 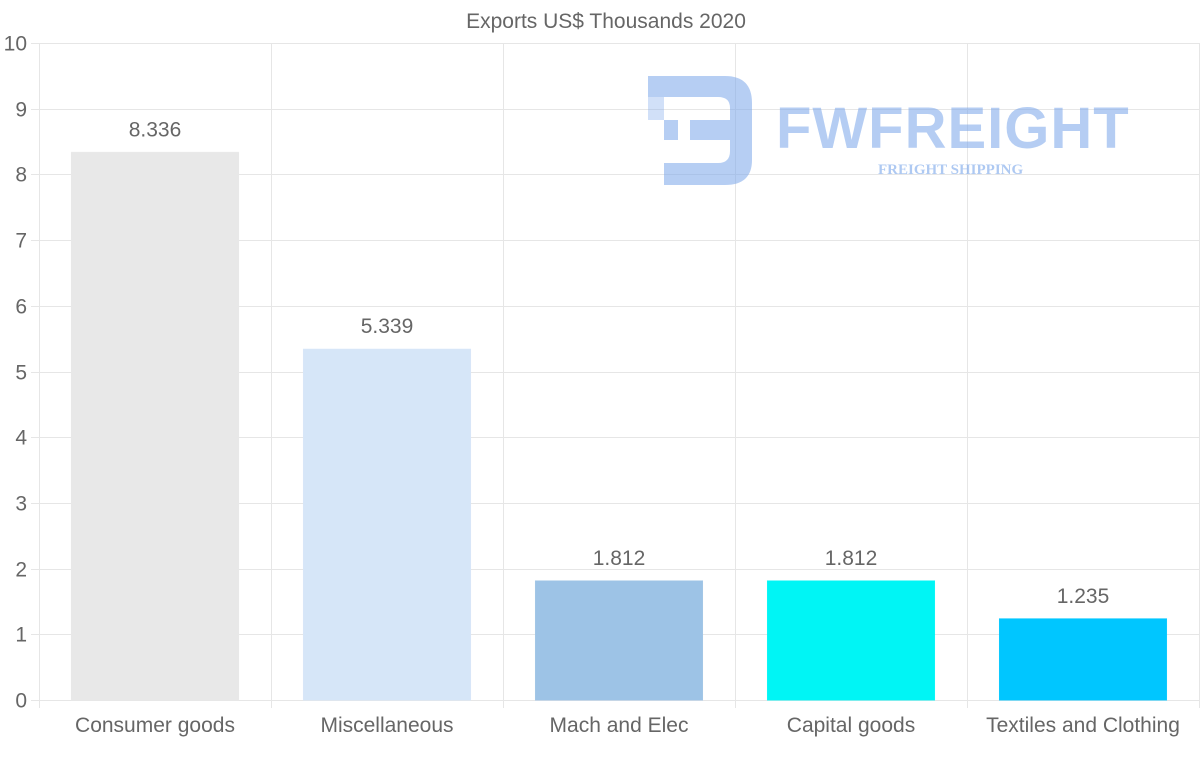 I want to click on y-tick-label: 0, so click(x=21, y=701).